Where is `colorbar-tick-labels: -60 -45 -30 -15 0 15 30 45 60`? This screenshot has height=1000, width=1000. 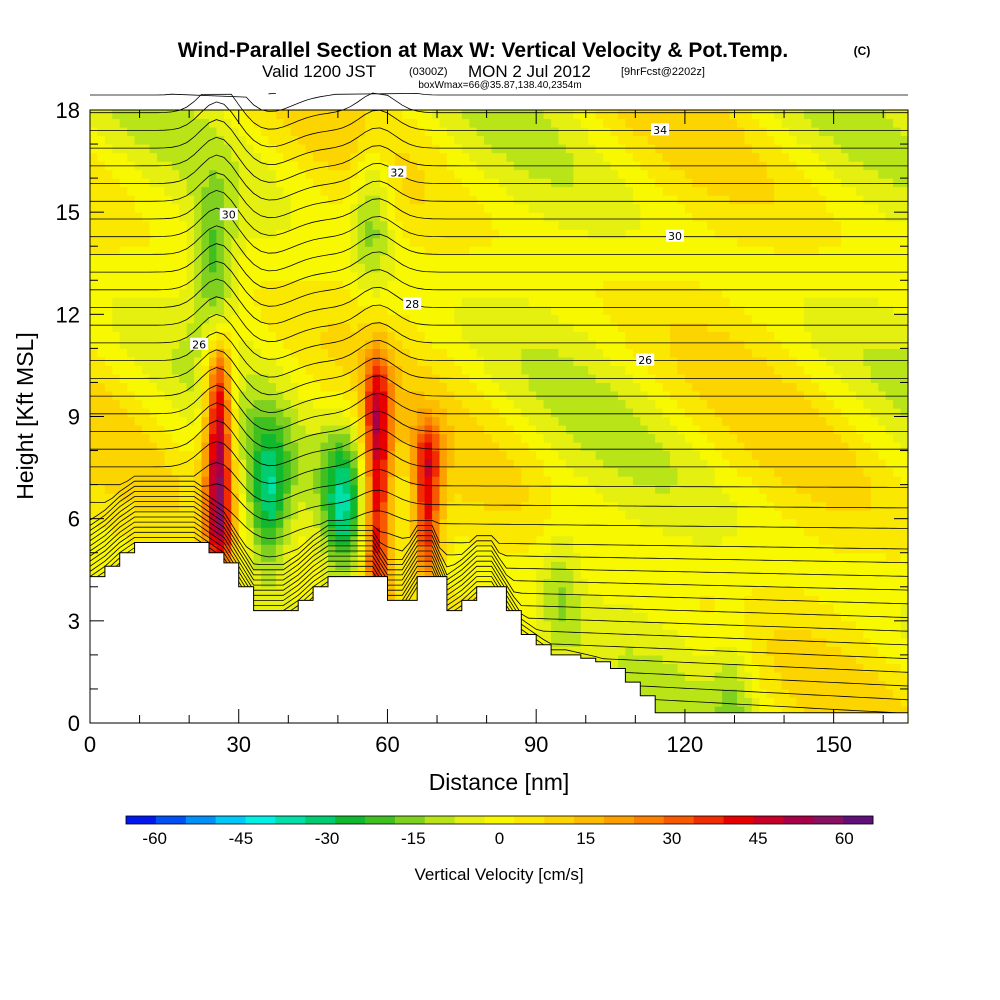
colorbar-tick-labels: -60 -45 -30 -15 0 15 30 45 60 is located at coordinates (497, 838).